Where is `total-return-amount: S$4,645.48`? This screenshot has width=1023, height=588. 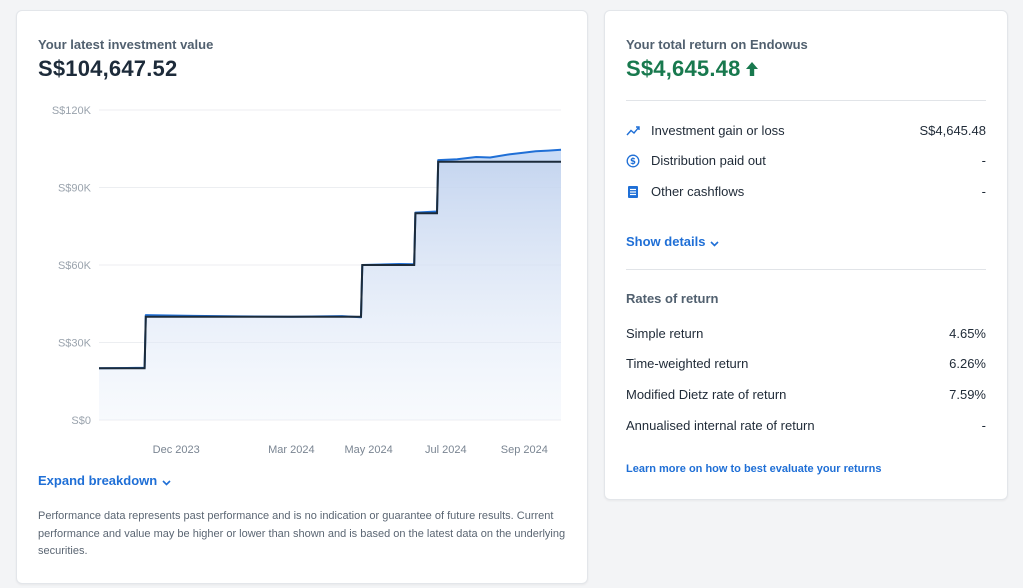 total-return-amount: S$4,645.48 is located at coordinates (683, 68).